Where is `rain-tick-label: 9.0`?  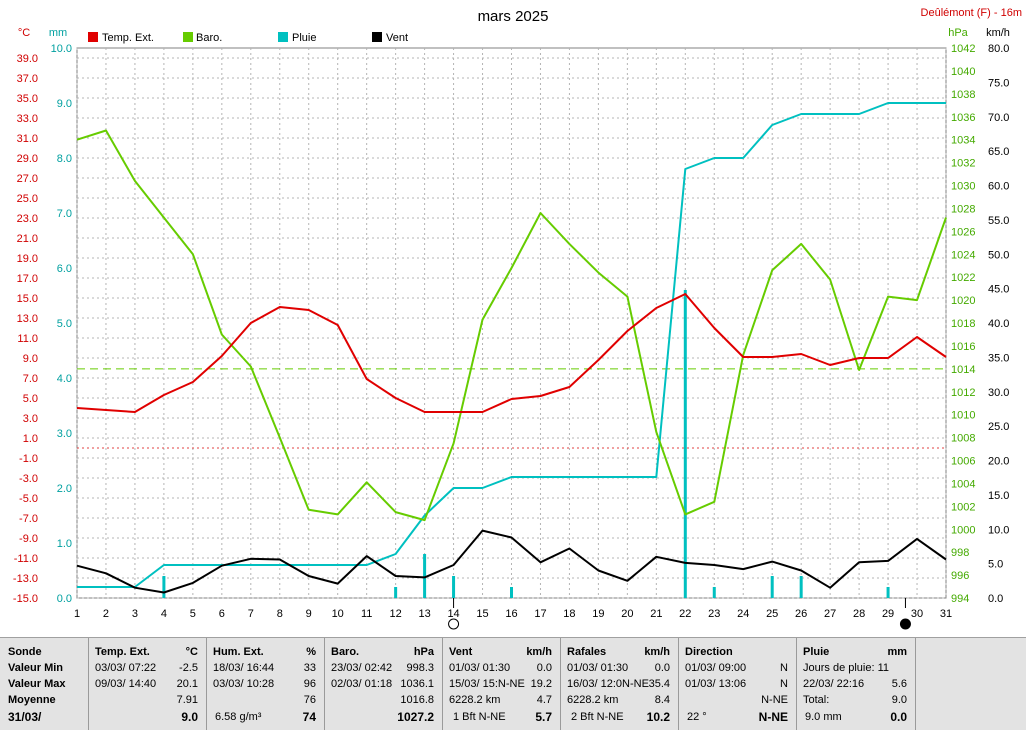 rain-tick-label: 9.0 is located at coordinates (64, 104).